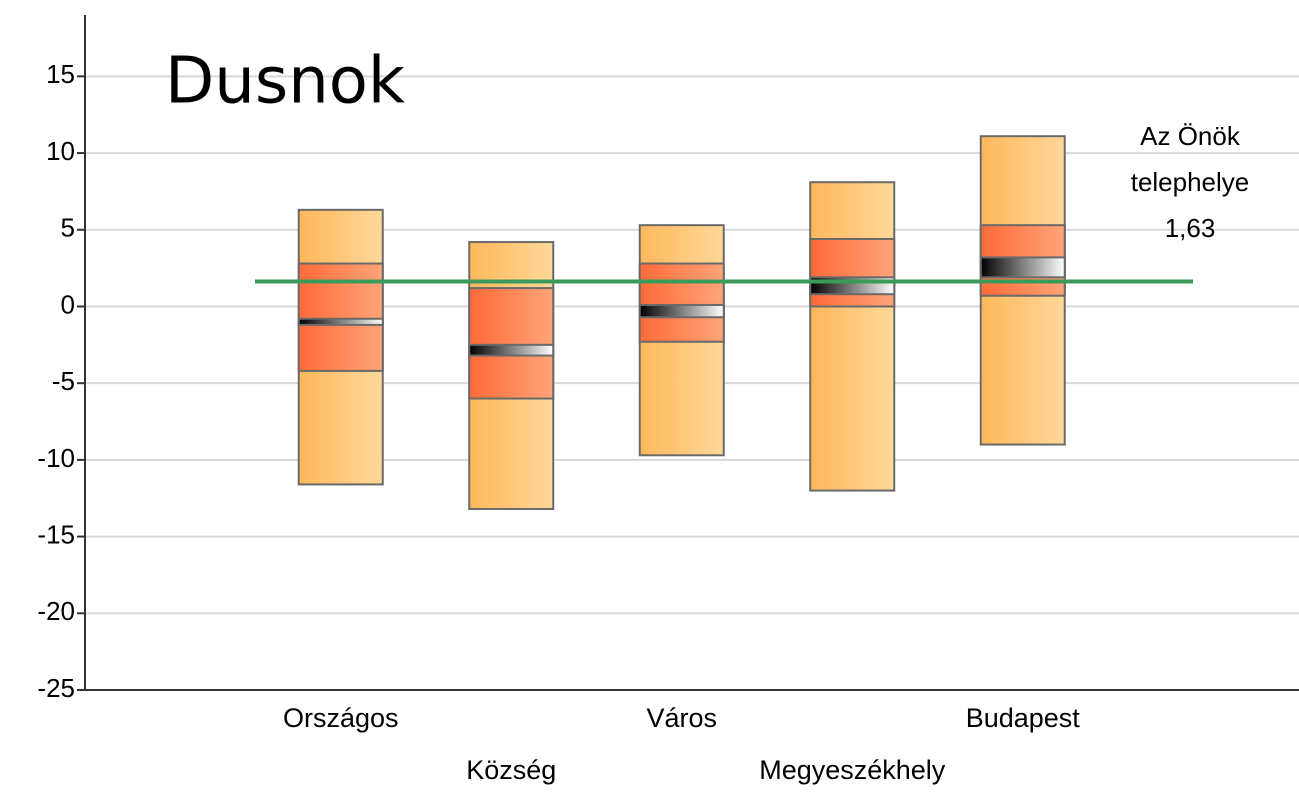 This screenshot has height=793, width=1299. Describe the element at coordinates (852, 770) in the screenshot. I see `x-tick-label: Megyeszékhely` at that location.